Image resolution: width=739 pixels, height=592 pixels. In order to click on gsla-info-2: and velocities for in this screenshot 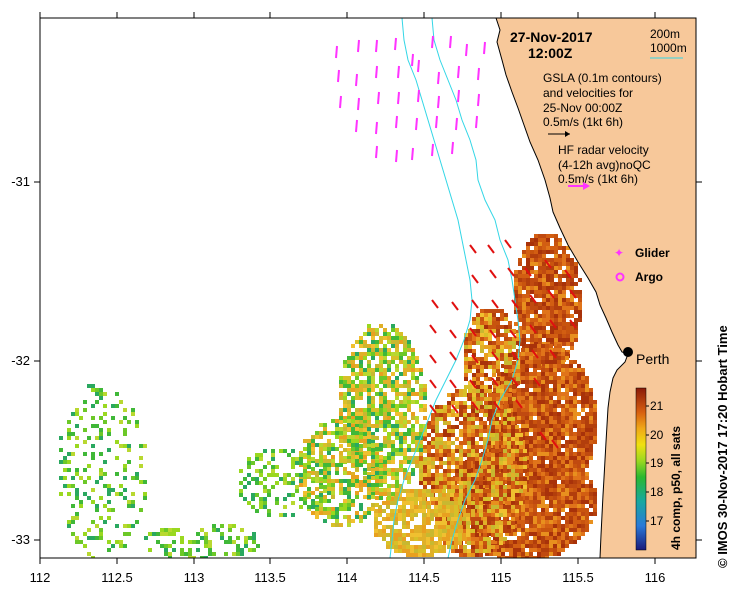, I will do `click(588, 93)`.